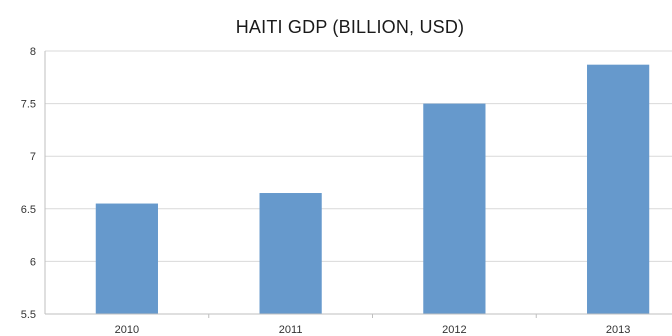 The width and height of the screenshot is (672, 336). I want to click on x-tick-label: 2013, so click(618, 330).